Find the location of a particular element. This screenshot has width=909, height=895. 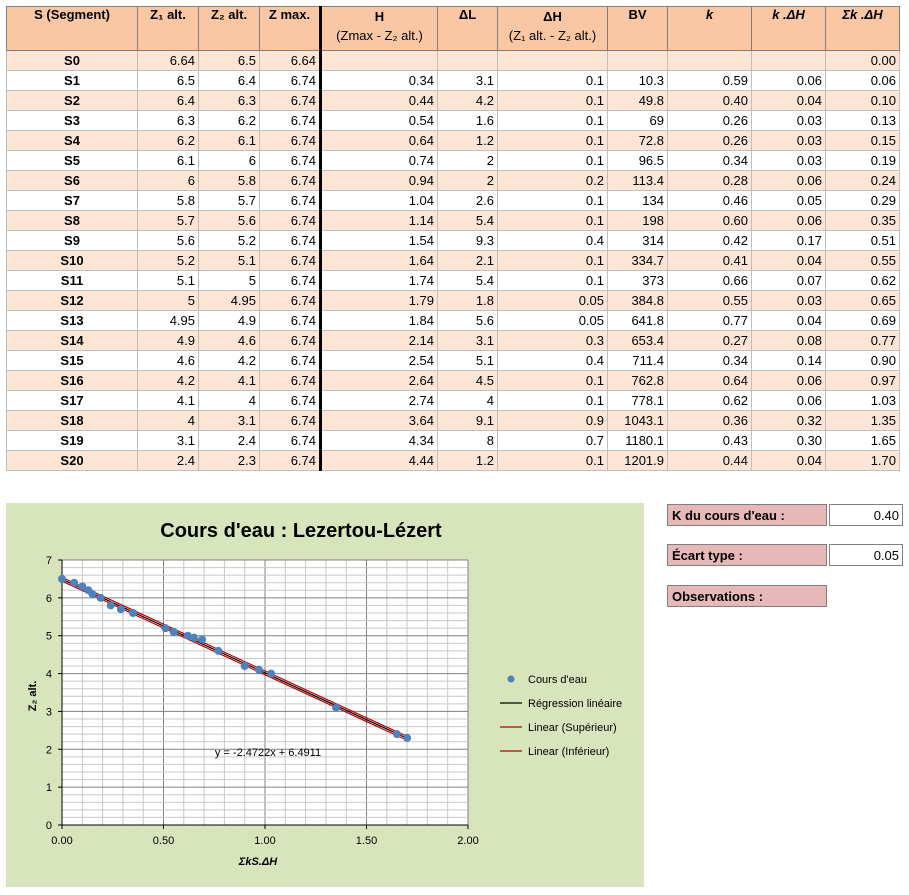

cell-z1: 5.1 is located at coordinates (168, 280).